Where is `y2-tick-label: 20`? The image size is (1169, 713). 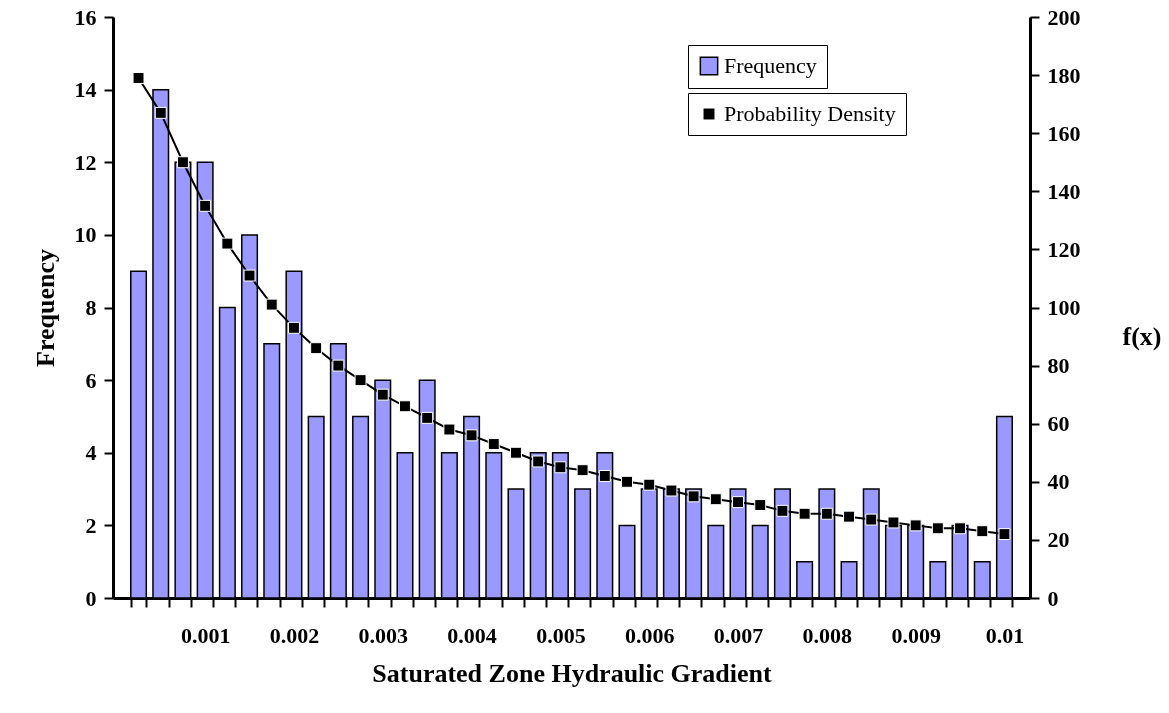 y2-tick-label: 20 is located at coordinates (1058, 540).